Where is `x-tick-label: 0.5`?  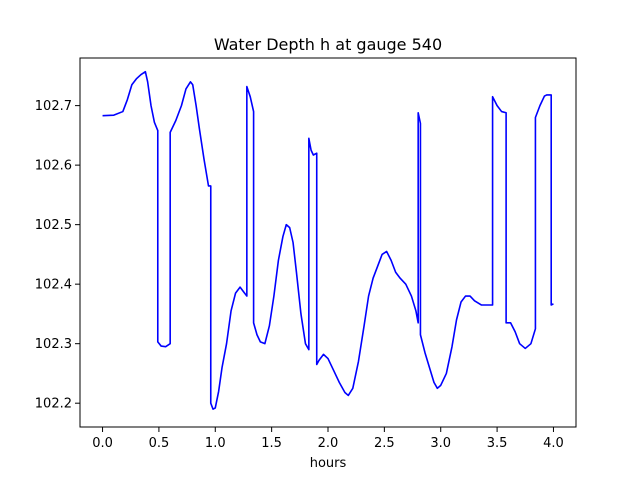 x-tick-label: 0.5 is located at coordinates (159, 443).